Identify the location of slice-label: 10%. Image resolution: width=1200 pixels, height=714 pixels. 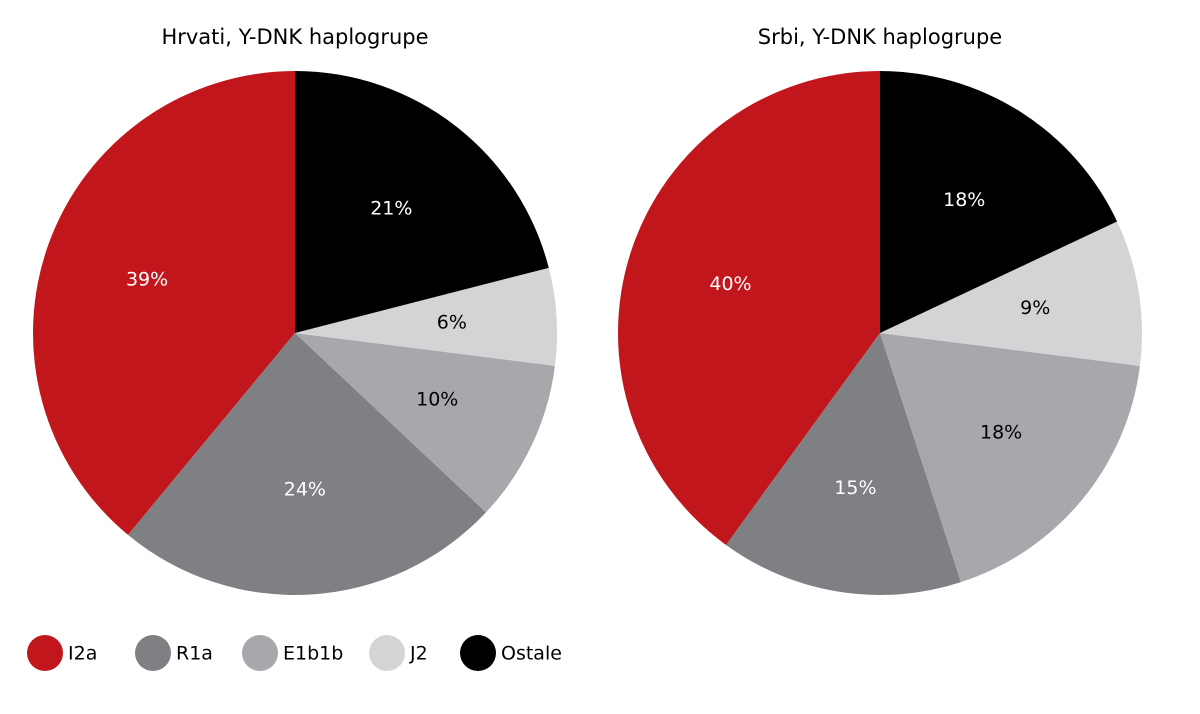
(437, 399).